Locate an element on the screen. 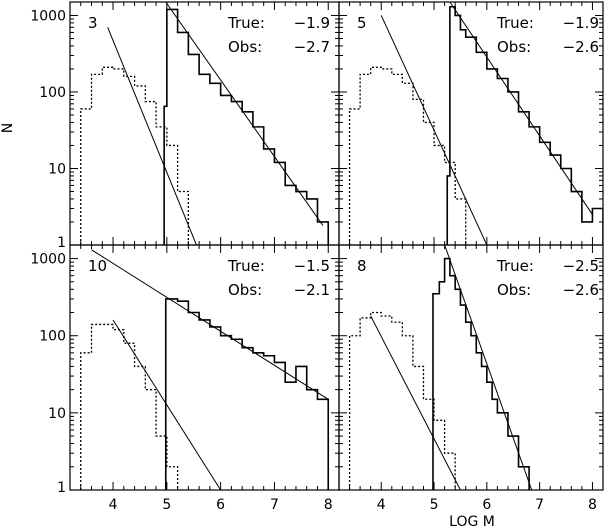  true-value: −1.5 is located at coordinates (312, 266).